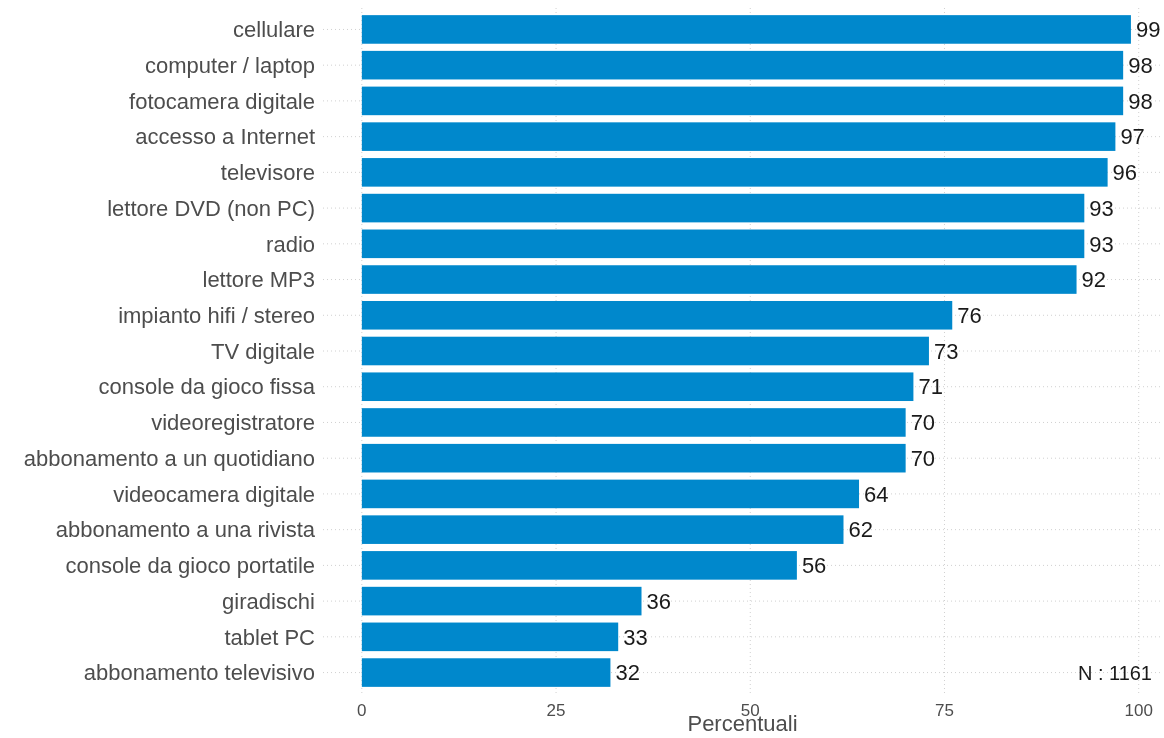  Describe the element at coordinates (1094, 280) in the screenshot. I see `data-label: 92` at that location.